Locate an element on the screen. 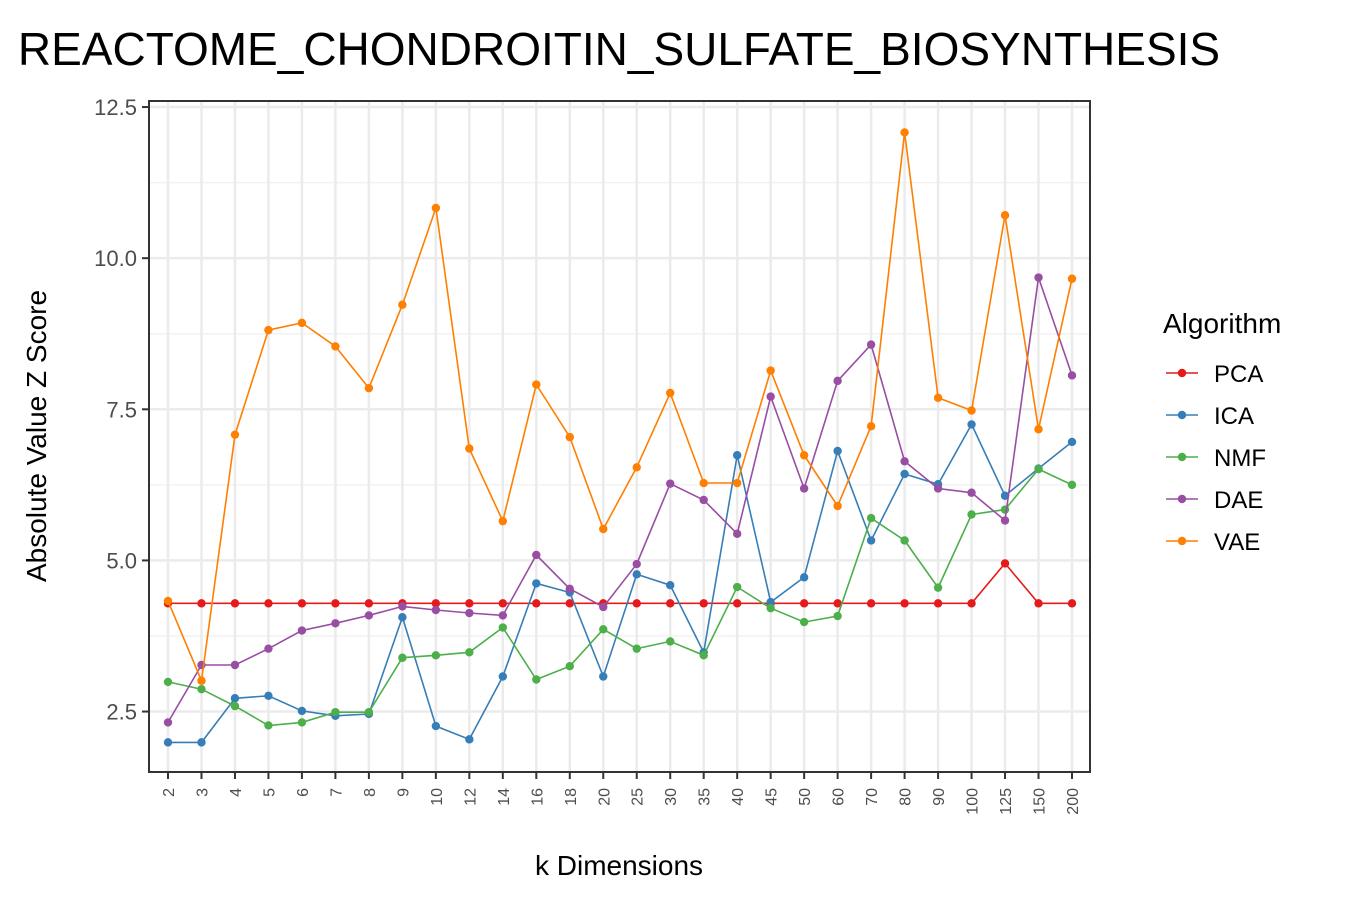  x-tick-label: 14 is located at coordinates (504, 797).